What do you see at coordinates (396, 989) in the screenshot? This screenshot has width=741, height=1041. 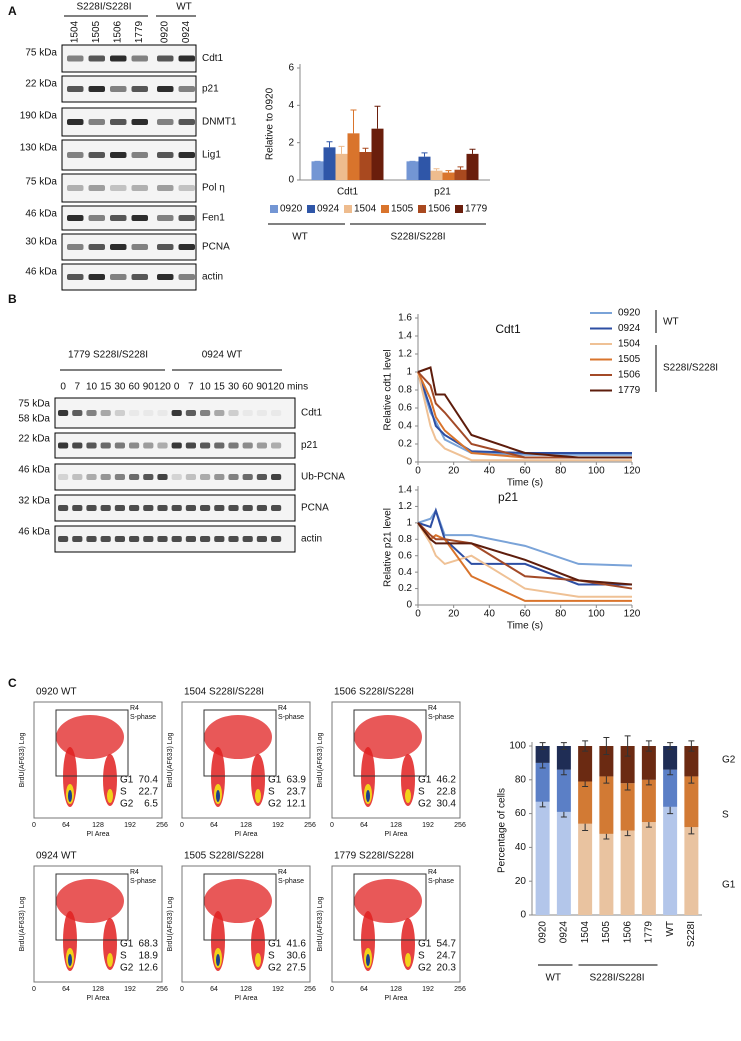 I see `x-tick-label: 128` at bounding box center [396, 989].